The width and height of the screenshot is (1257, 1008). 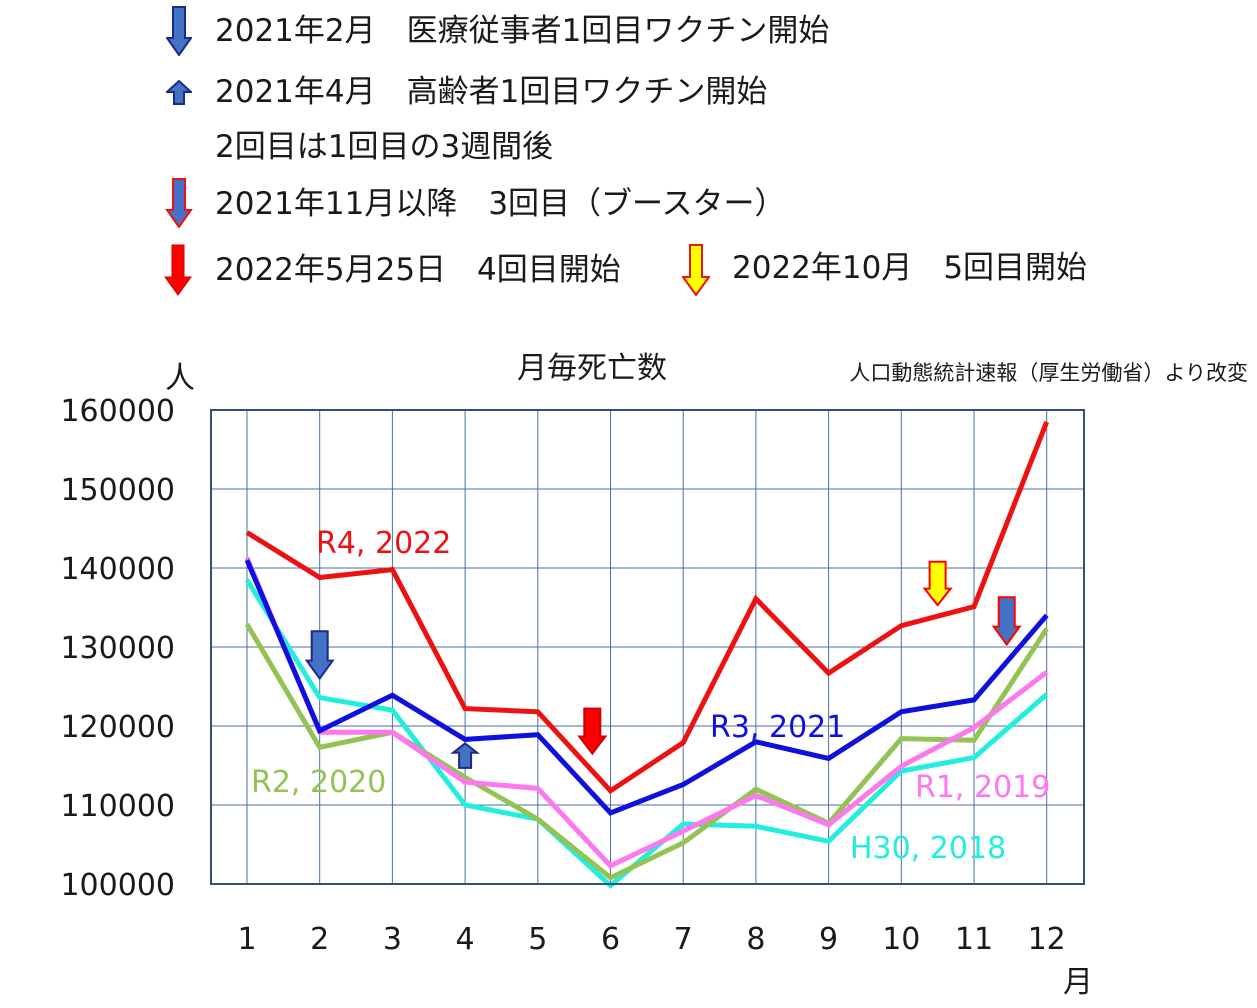 What do you see at coordinates (491, 92) in the screenshot?
I see `legend-item-2-text: 2021年4月 高齢者1回目ワクチン開始` at bounding box center [491, 92].